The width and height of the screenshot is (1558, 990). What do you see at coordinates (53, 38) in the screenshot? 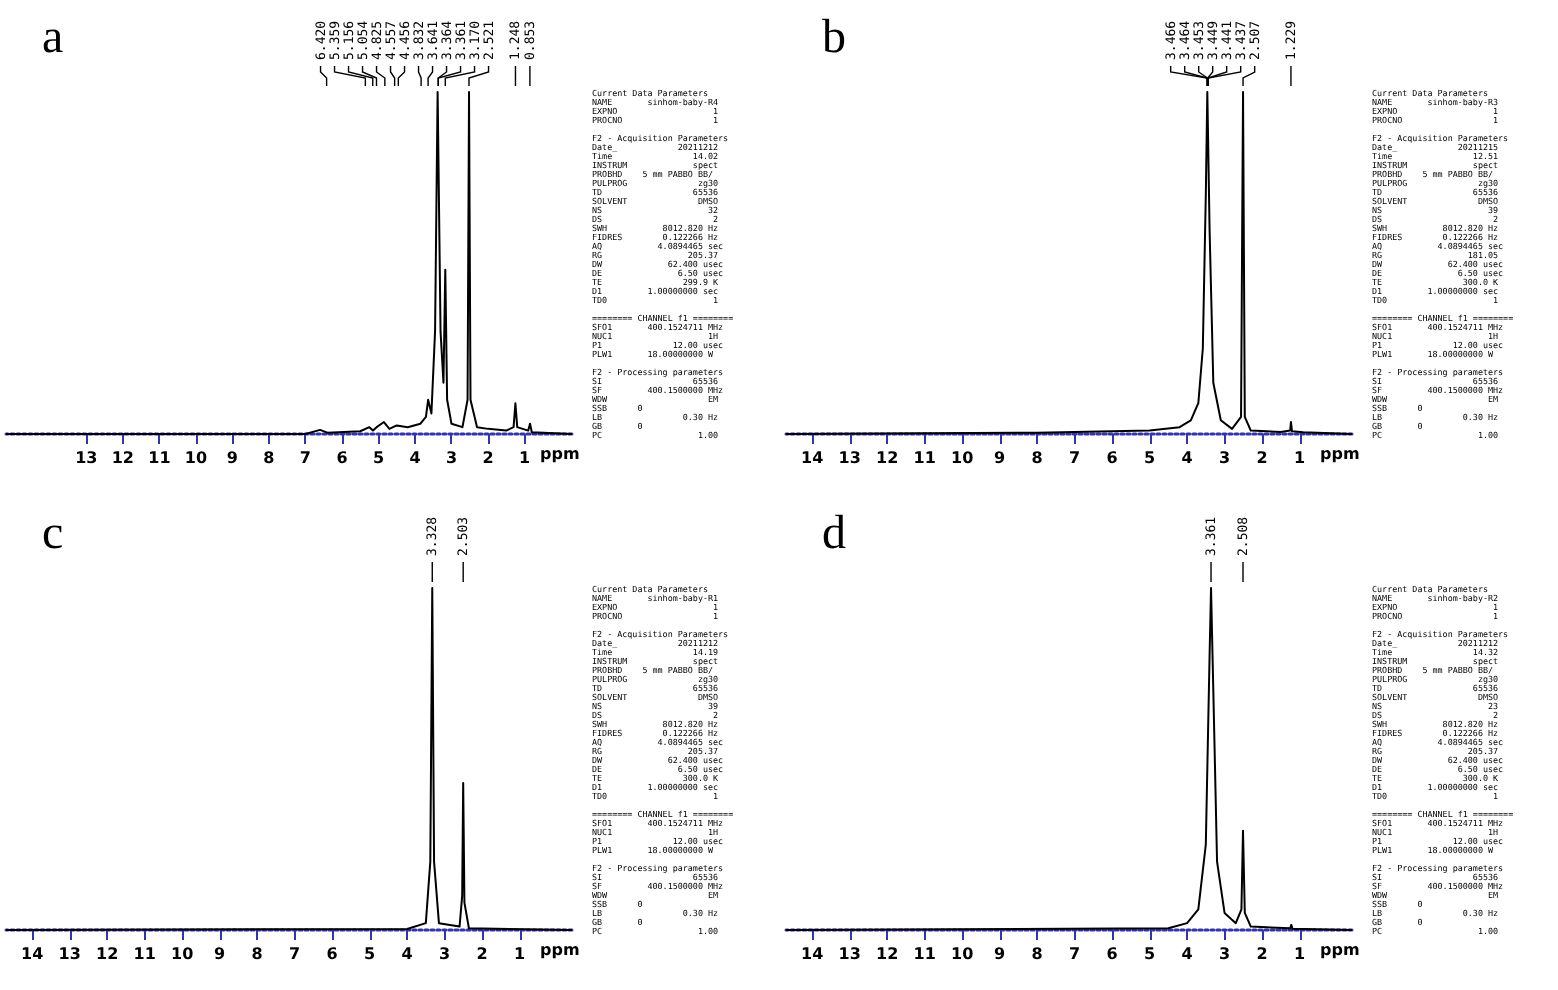
I see `chart-title: a` at bounding box center [53, 38].